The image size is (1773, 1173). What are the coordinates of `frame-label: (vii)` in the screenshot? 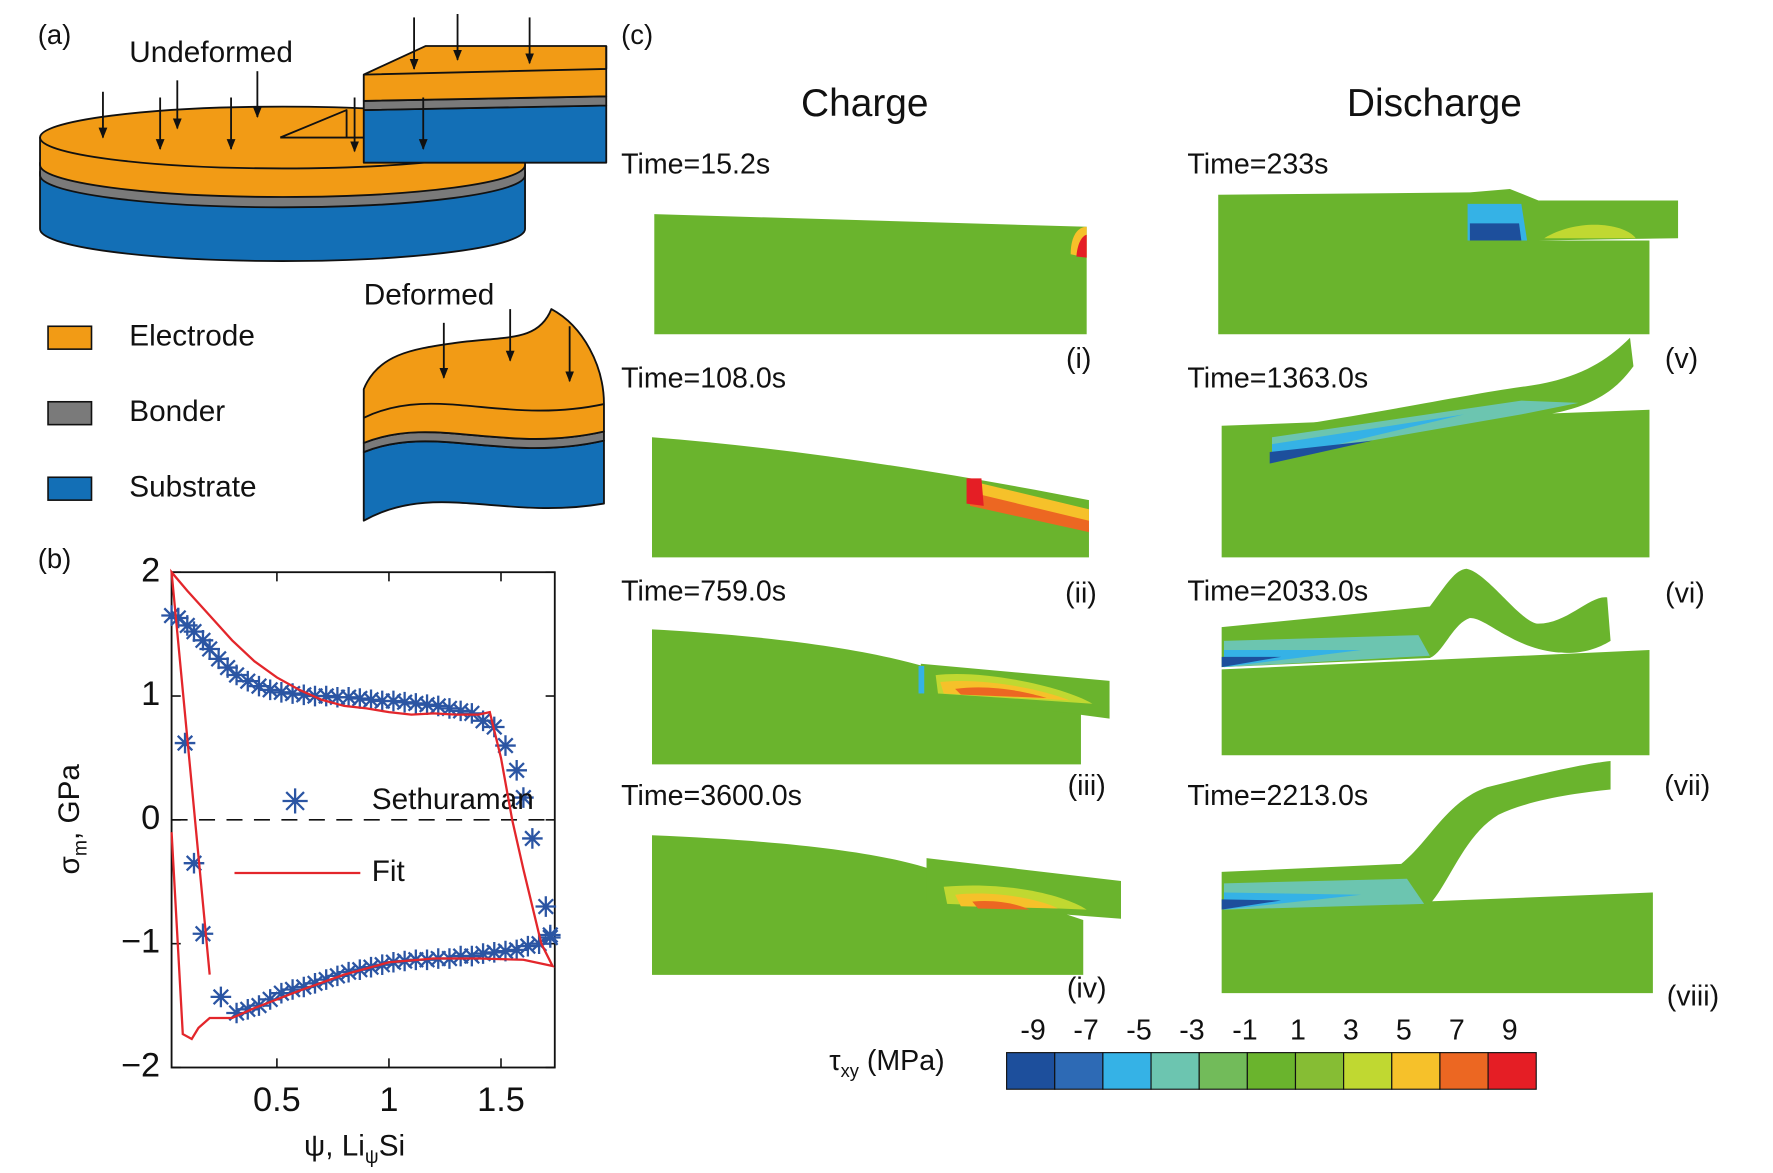 It's located at (1687, 786).